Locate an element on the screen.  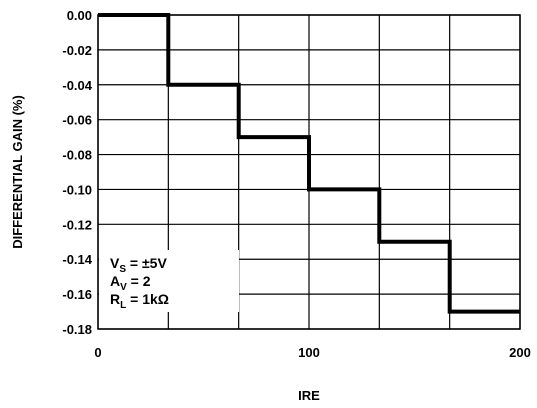
condition-rl-sub: L is located at coordinates (123, 305).